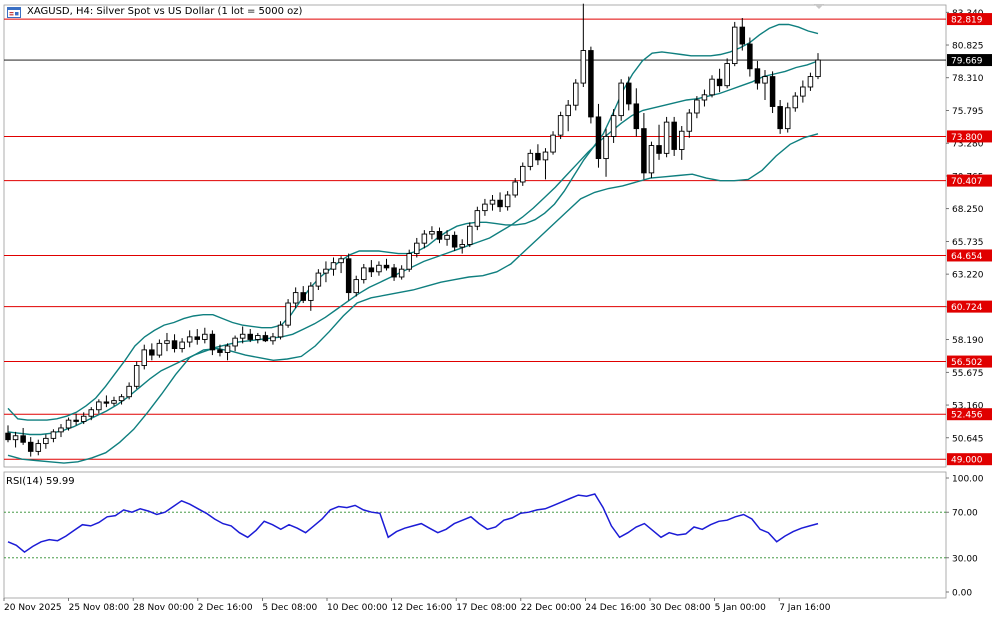 This screenshot has width=994, height=618. I want to click on scroll-indicator-icon, so click(819, 6).